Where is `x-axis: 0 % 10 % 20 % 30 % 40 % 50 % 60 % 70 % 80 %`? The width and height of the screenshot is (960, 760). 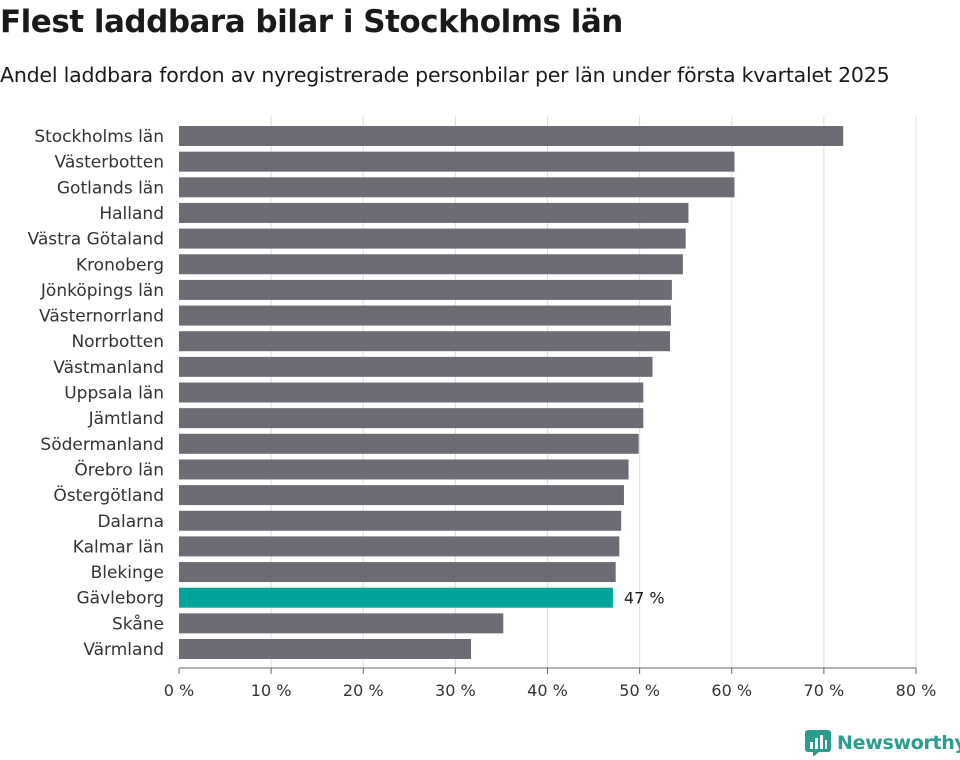 x-axis: 0 % 10 % 20 % 30 % 40 % 50 % 60 % 70 % 80 % is located at coordinates (550, 683).